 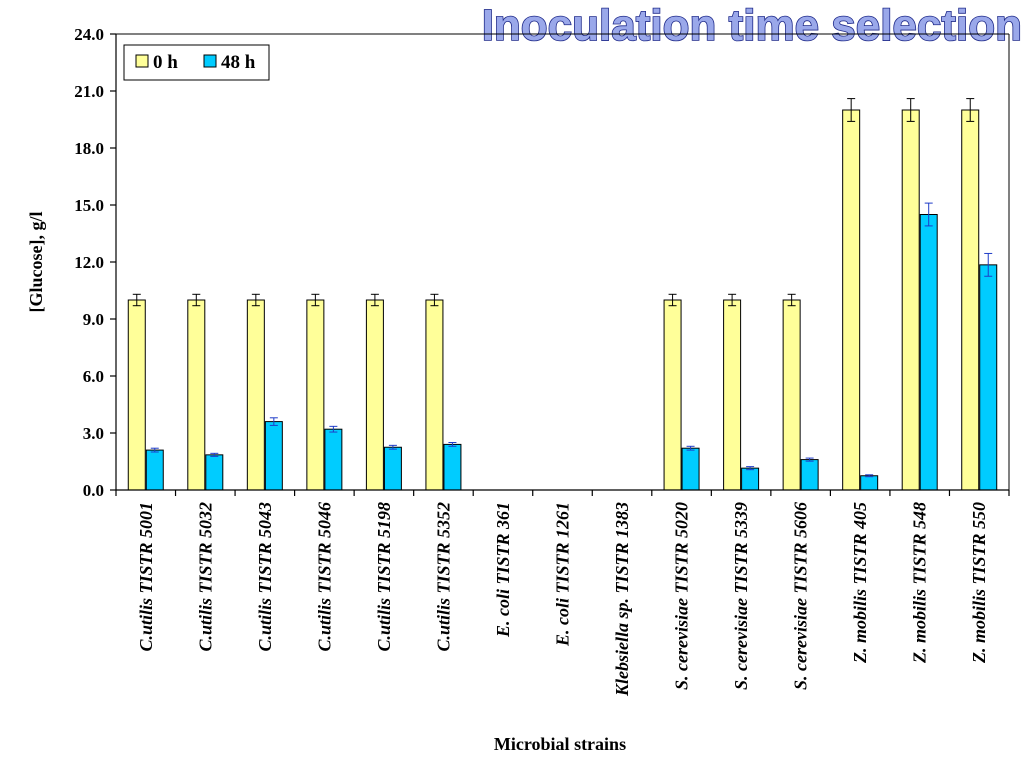 What do you see at coordinates (741, 596) in the screenshot?
I see `x-category-label: S. cerevisiae TISTR 5339` at bounding box center [741, 596].